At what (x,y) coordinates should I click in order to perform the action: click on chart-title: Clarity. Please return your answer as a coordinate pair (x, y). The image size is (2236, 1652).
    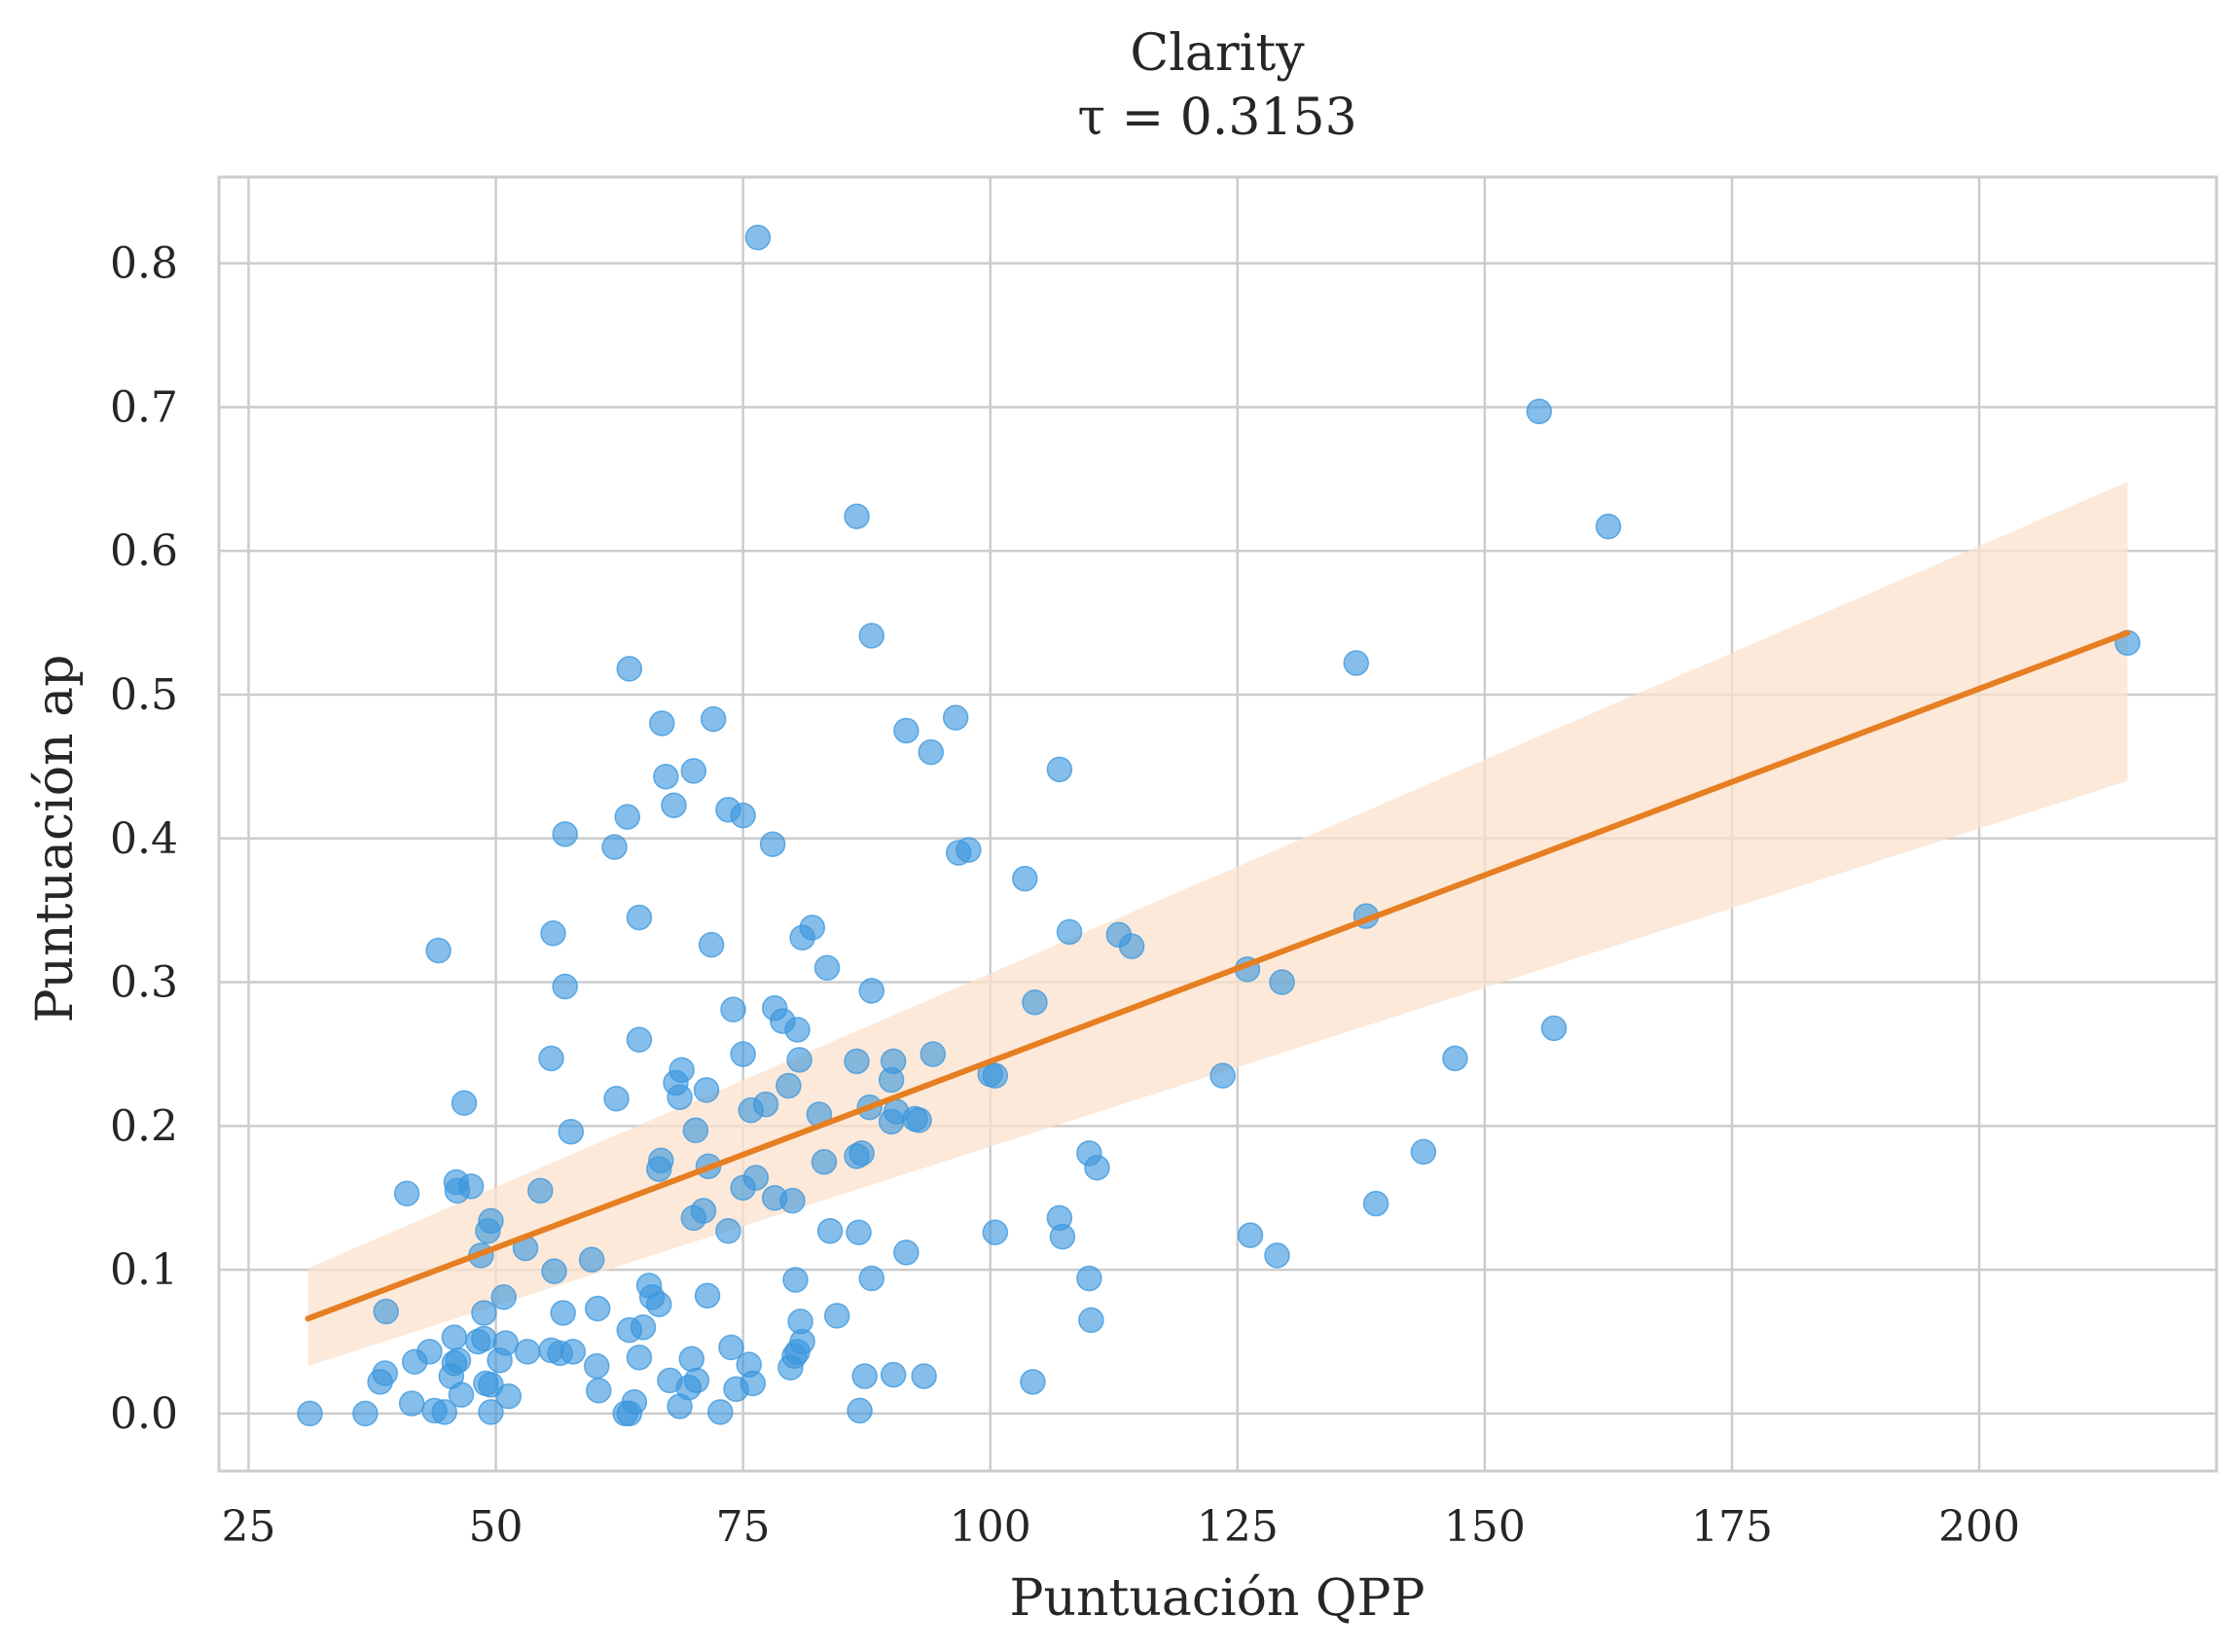
    Looking at the image, I should click on (1217, 53).